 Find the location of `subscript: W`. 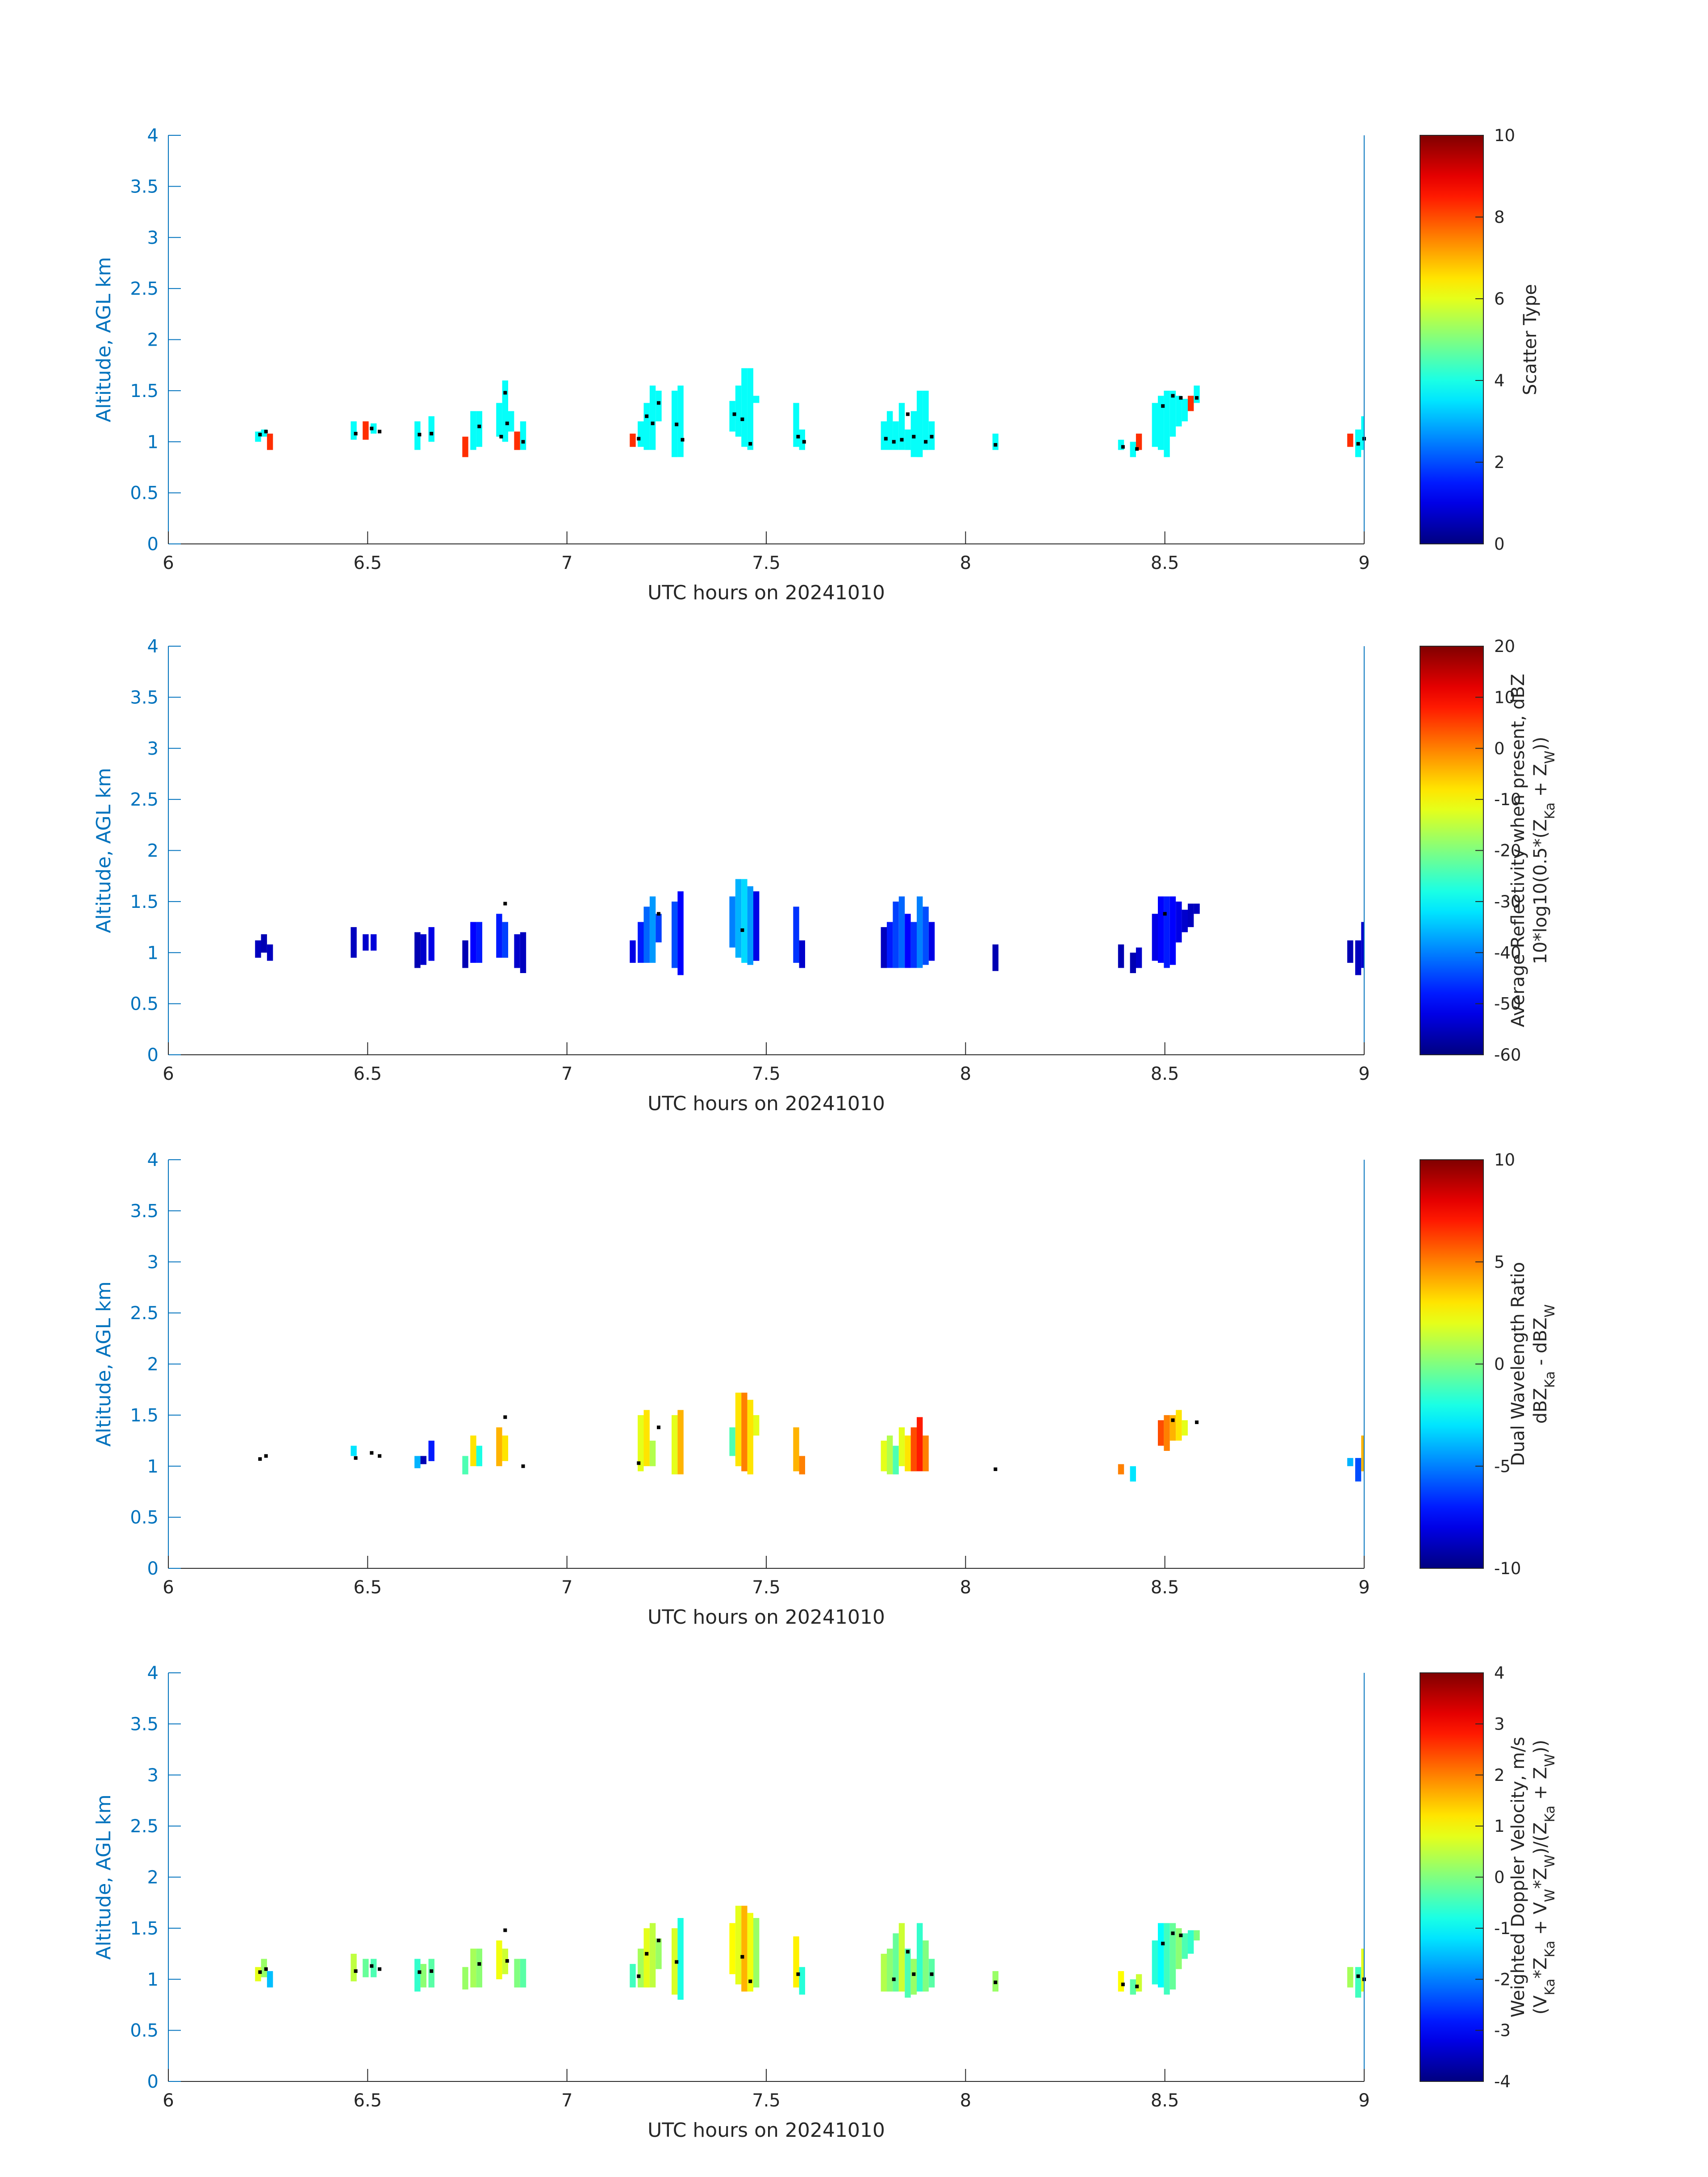

subscript: W is located at coordinates (1550, 1311).